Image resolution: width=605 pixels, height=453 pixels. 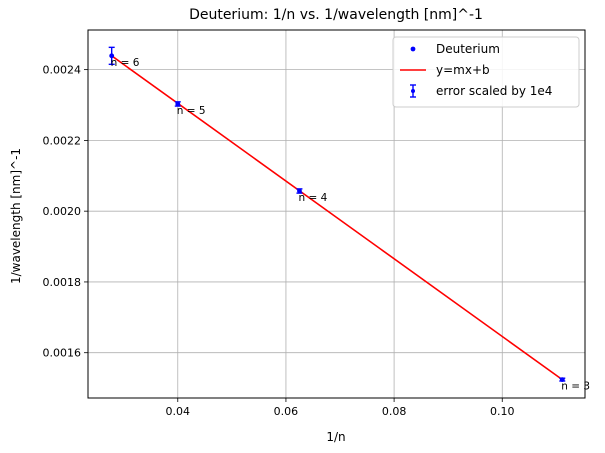 I want to click on legend: Deuterium y=mx+b error scaled by 1e4, so click(x=486, y=72).